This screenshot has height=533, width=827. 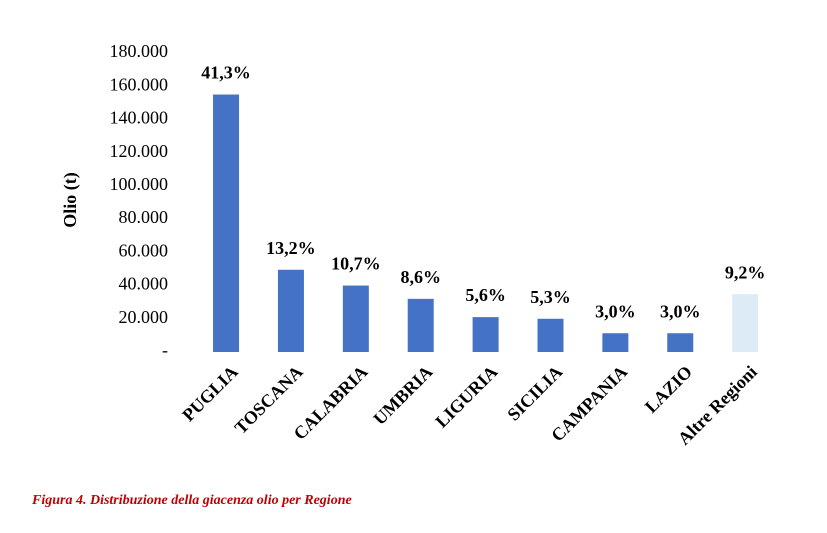 What do you see at coordinates (745, 272) in the screenshot?
I see `data-label: 9,2%` at bounding box center [745, 272].